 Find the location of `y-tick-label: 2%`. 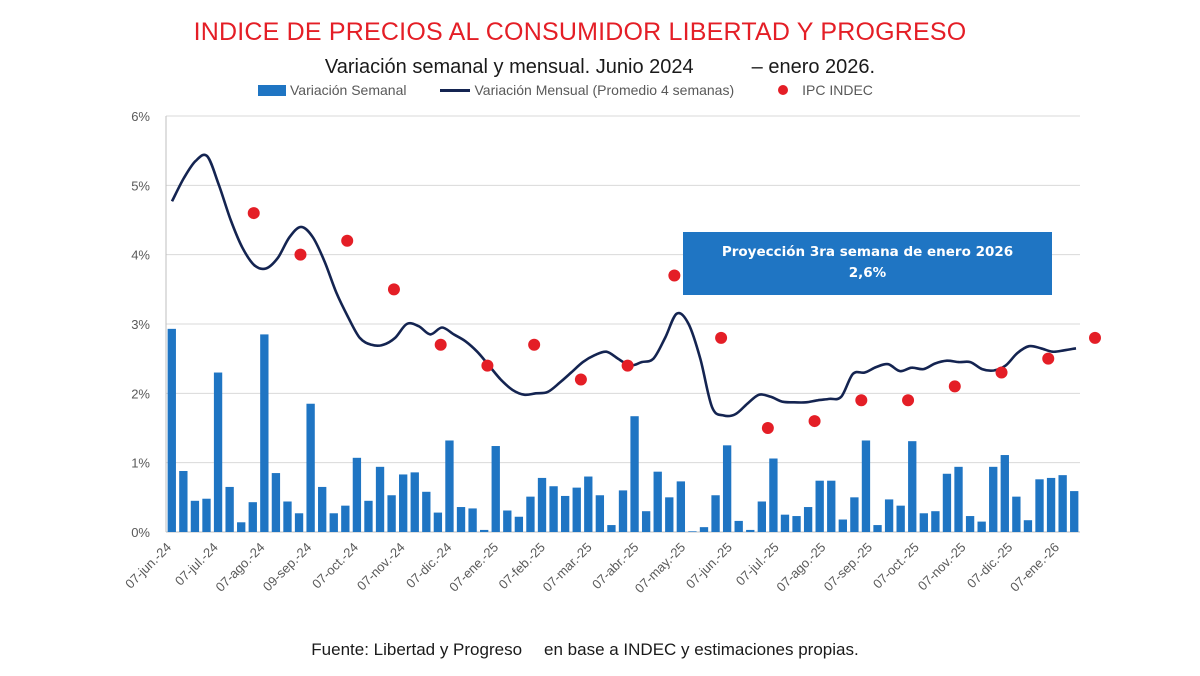

y-tick-label: 2% is located at coordinates (140, 393).